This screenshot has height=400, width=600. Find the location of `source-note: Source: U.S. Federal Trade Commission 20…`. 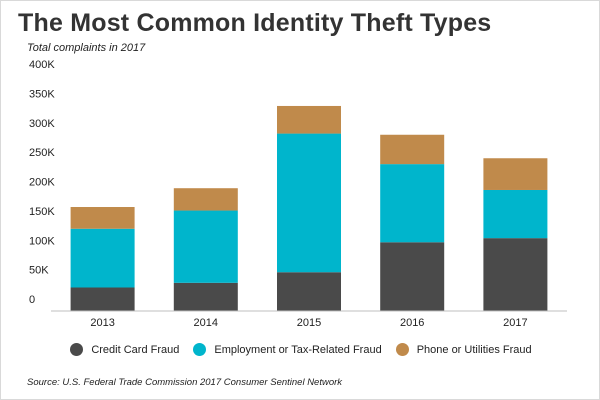

source-note: Source: U.S. Federal Trade Commission 20… is located at coordinates (185, 382).